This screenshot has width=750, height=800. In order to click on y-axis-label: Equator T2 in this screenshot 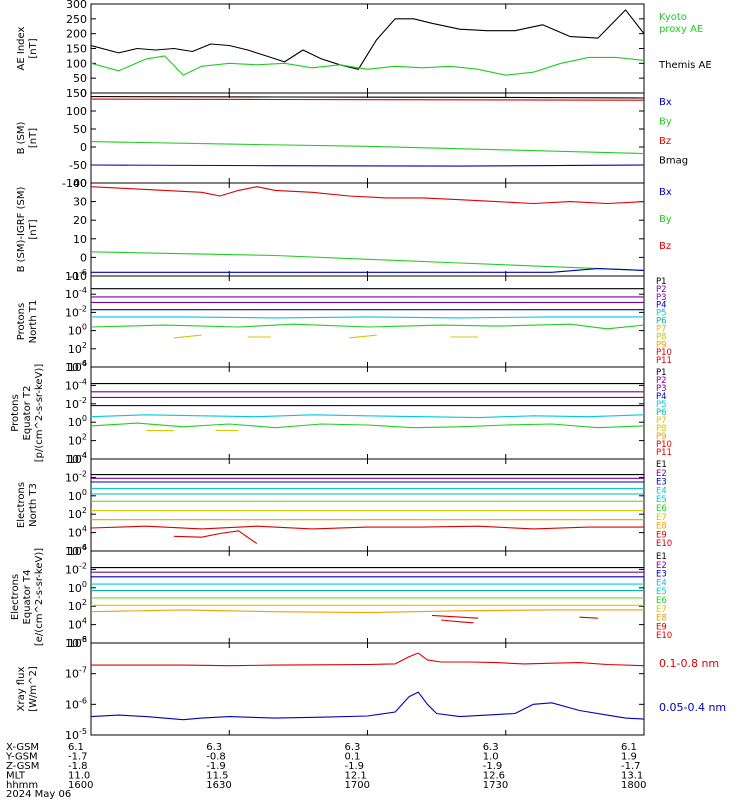, I will do `click(27, 413)`.